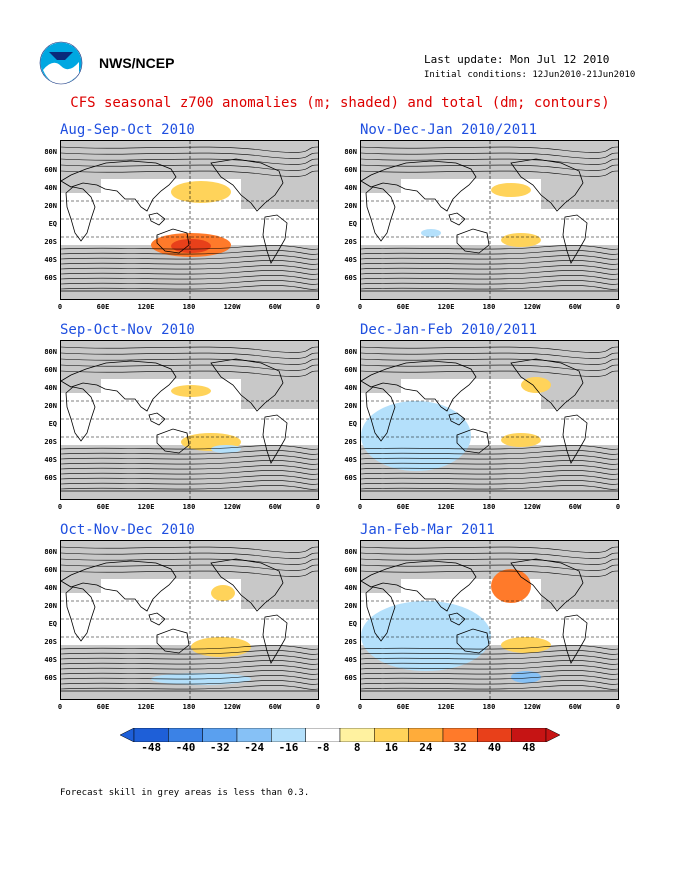 The image size is (680, 880). Describe the element at coordinates (127, 330) in the screenshot. I see `panel-title-3: Sep-Oct-Nov 2010` at that location.